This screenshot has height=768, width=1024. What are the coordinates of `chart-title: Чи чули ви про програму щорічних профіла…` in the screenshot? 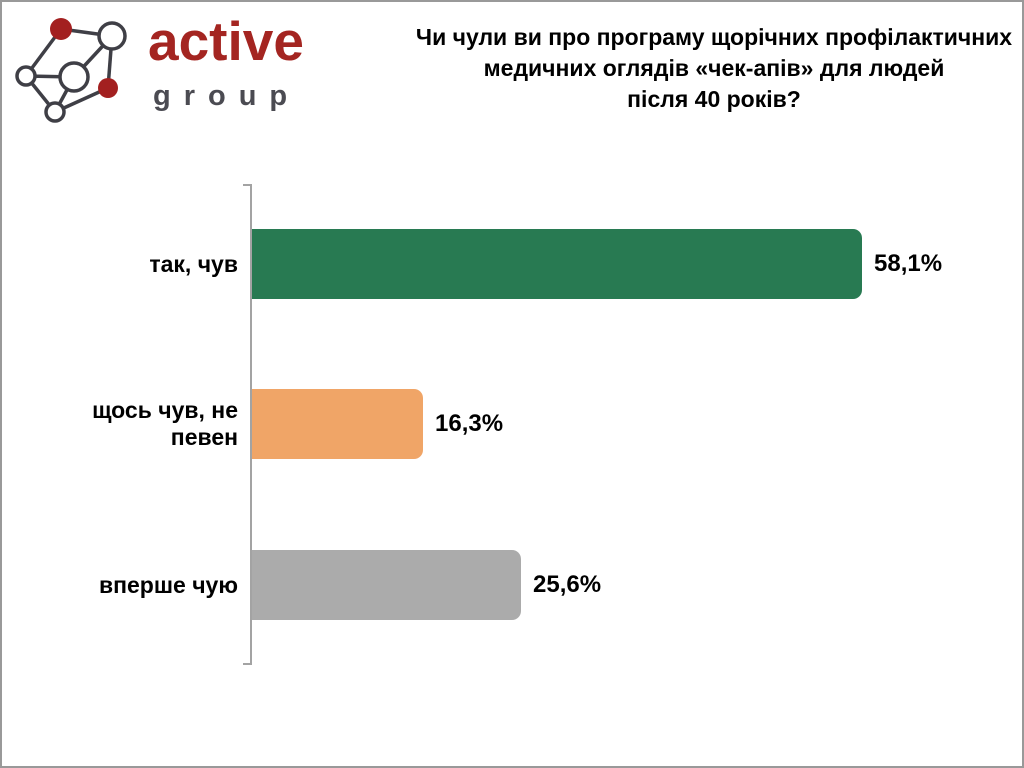 It's located at (714, 68).